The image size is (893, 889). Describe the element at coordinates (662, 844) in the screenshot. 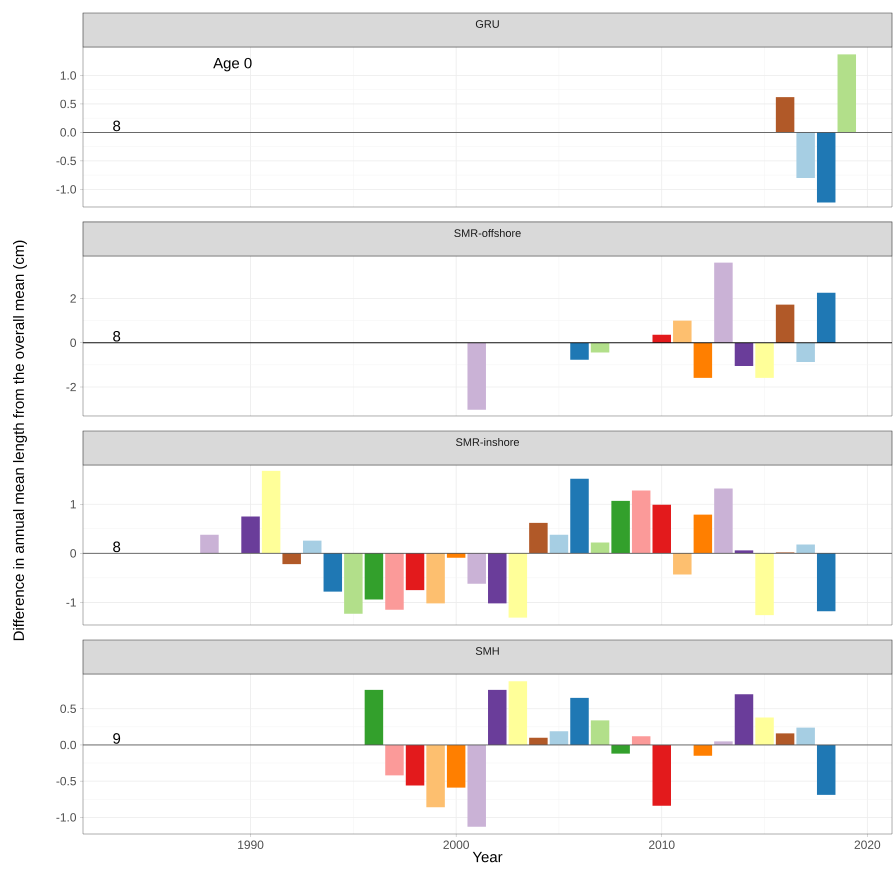

I see `x-tick-label: 2010` at that location.